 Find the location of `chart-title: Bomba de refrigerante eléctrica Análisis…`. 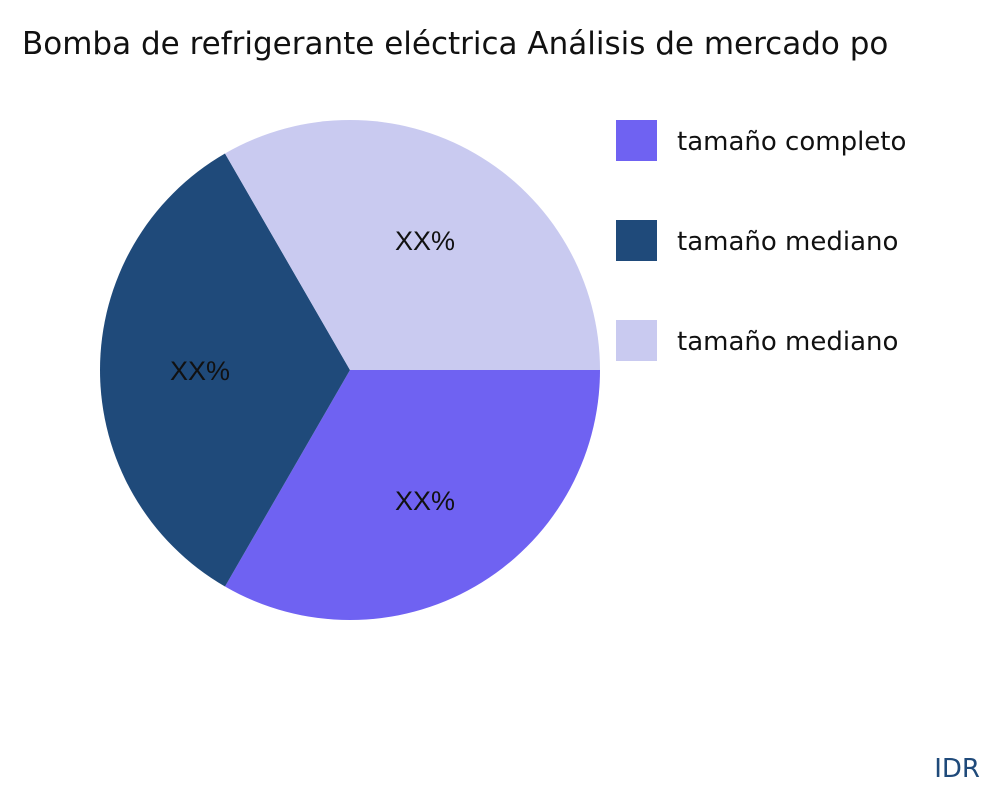

chart-title: Bomba de refrigerante eléctrica Análisis… is located at coordinates (455, 44).